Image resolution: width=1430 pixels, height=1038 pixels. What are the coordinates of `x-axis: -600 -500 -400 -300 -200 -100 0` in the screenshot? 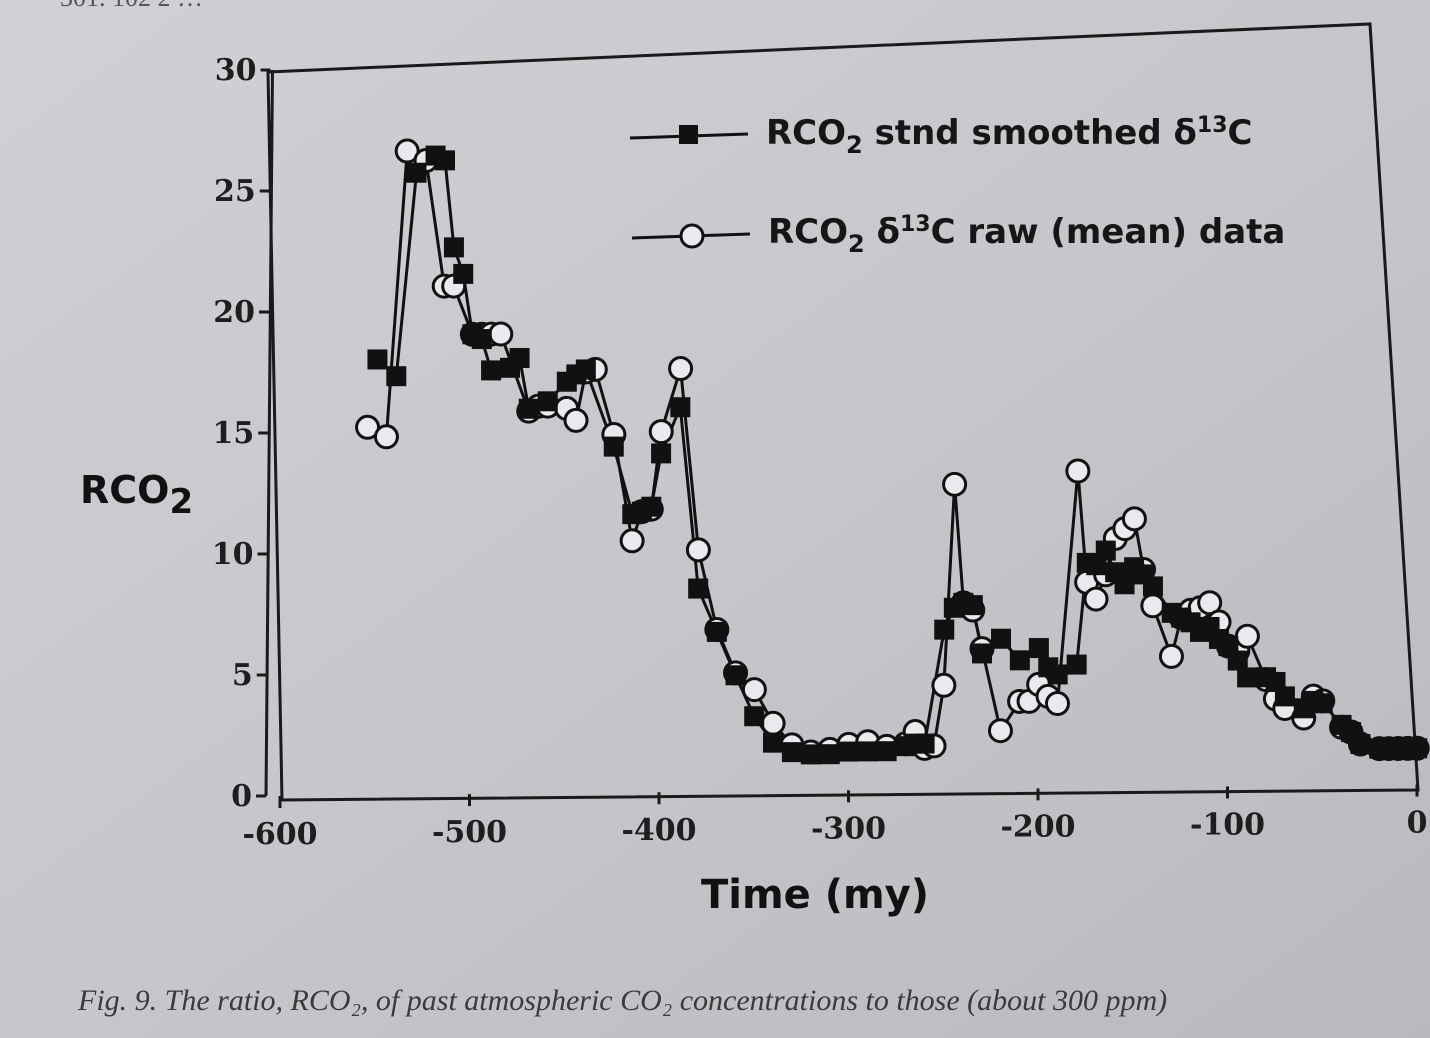 It's located at (835, 818).